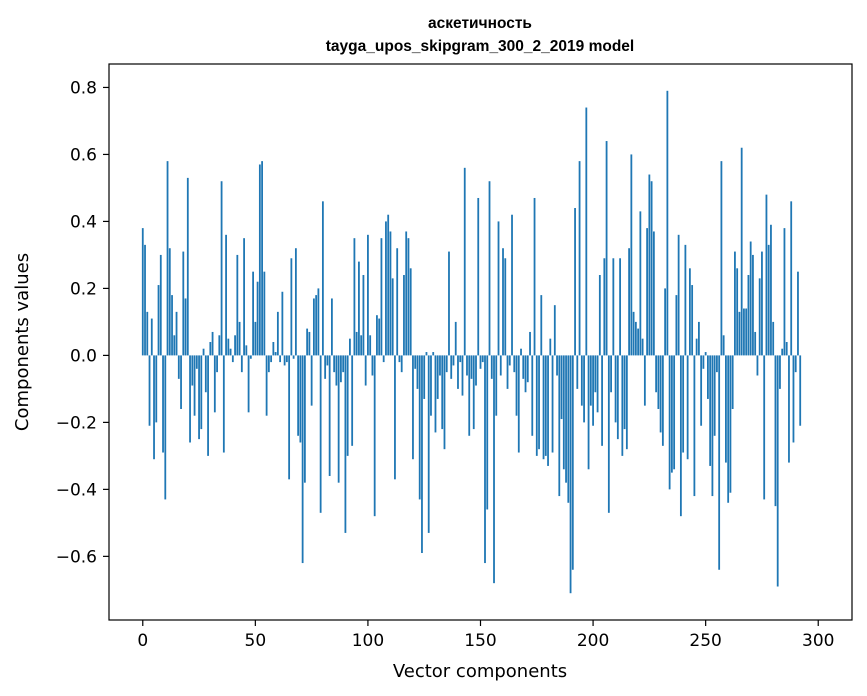  What do you see at coordinates (480, 641) in the screenshot?
I see `x-tick-label: 150` at bounding box center [480, 641].